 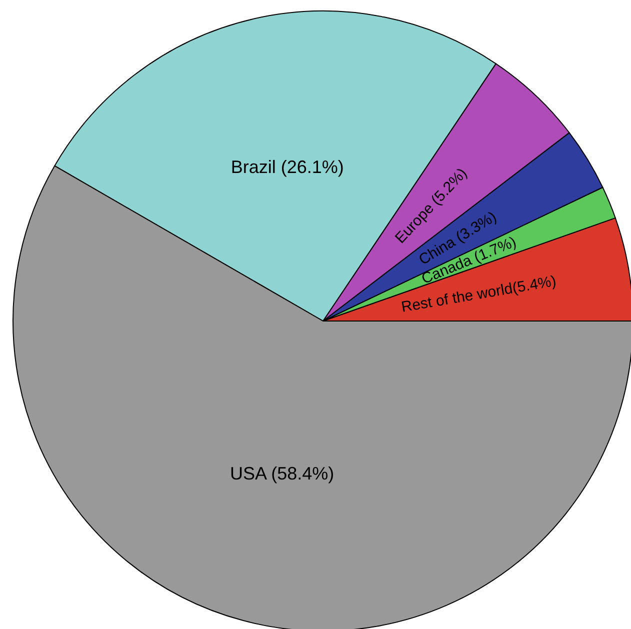 I want to click on slice-label: Brazil (26.1%), so click(x=287, y=167).